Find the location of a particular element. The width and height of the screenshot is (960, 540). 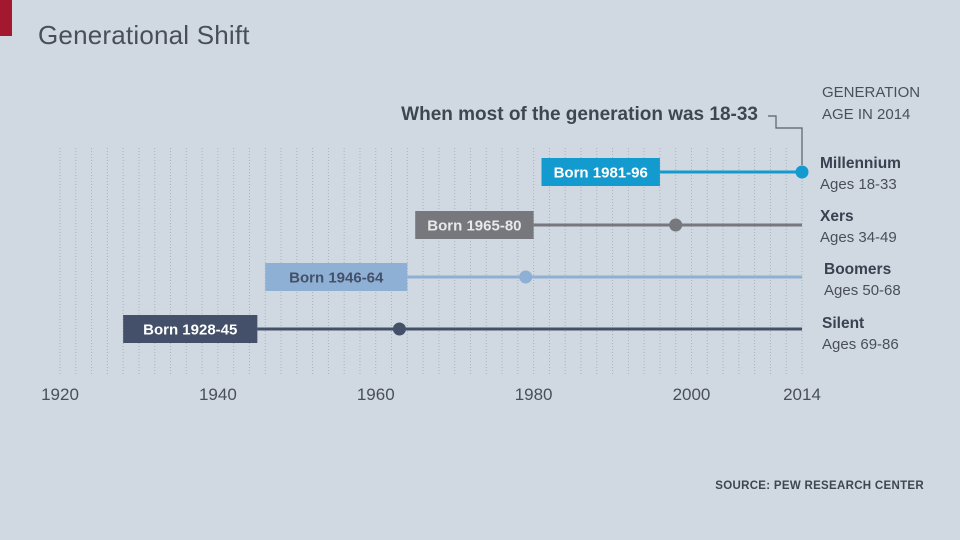

x-tick-label: 1980 is located at coordinates (534, 394).